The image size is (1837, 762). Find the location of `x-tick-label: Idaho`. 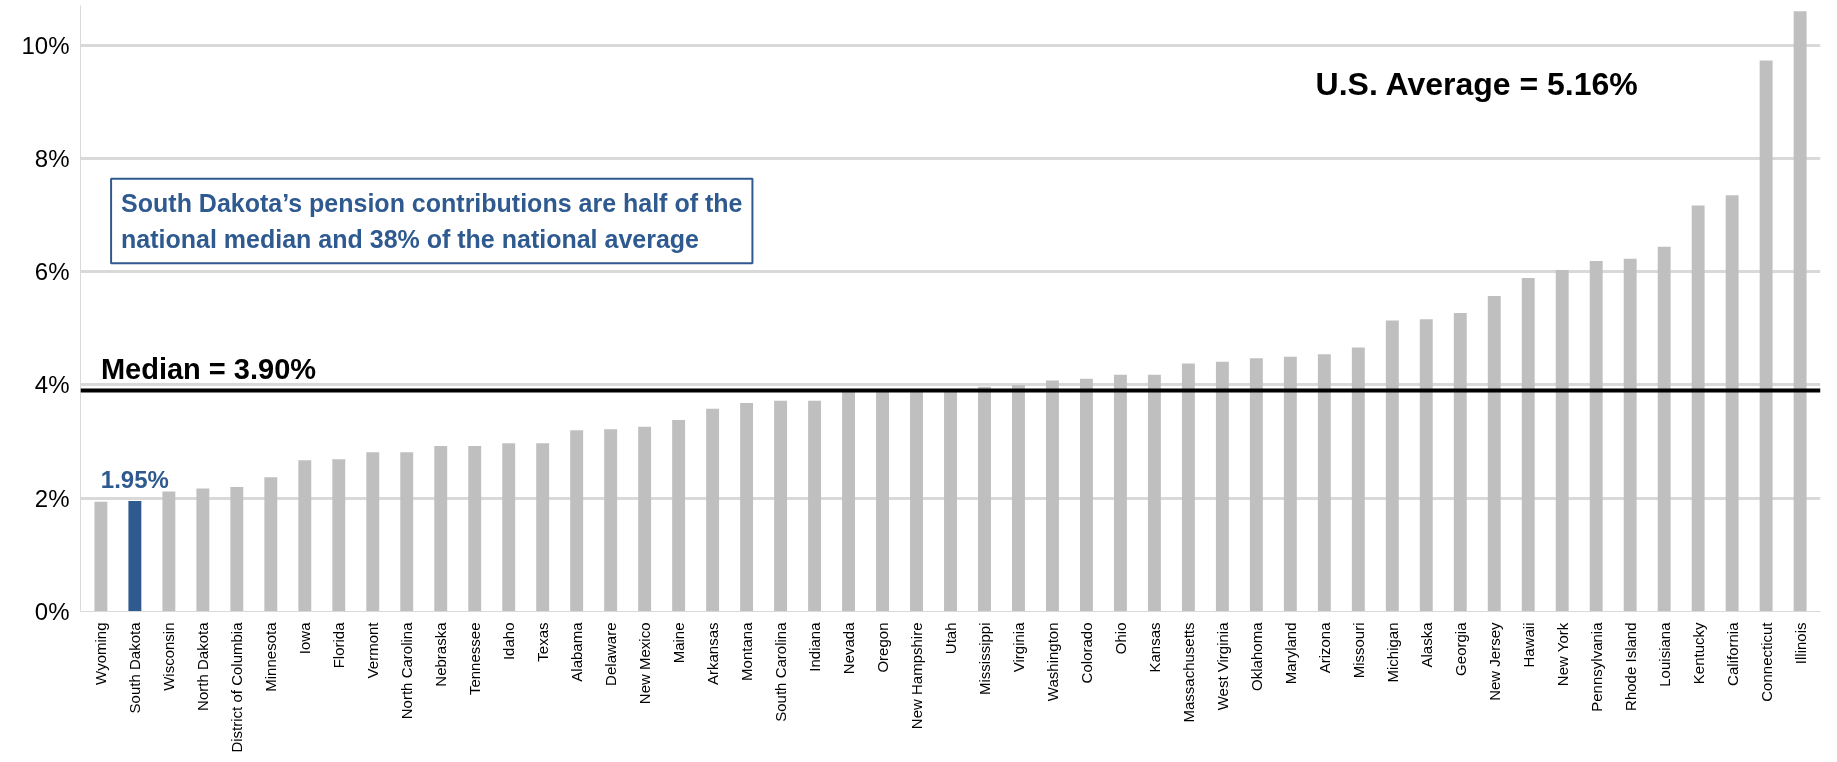

x-tick-label: Idaho is located at coordinates (509, 641).